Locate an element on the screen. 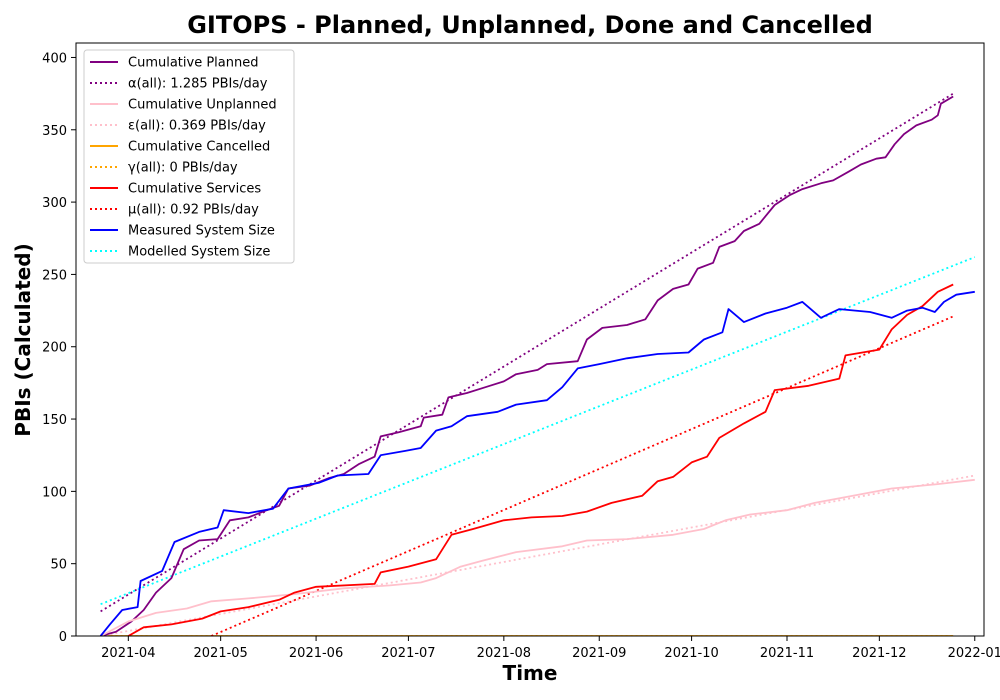 The width and height of the screenshot is (1000, 700). y-axis-label: PBIs (Calculated) is located at coordinates (23, 339).